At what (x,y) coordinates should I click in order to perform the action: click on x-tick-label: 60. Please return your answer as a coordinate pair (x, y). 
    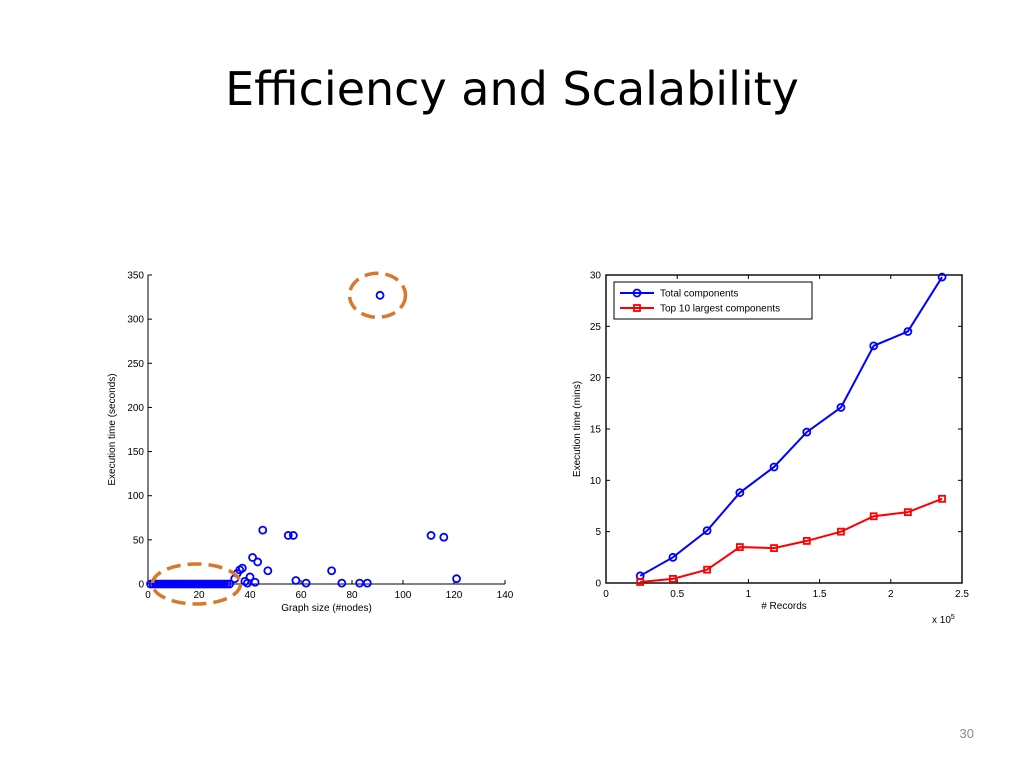
    Looking at the image, I should click on (301, 595).